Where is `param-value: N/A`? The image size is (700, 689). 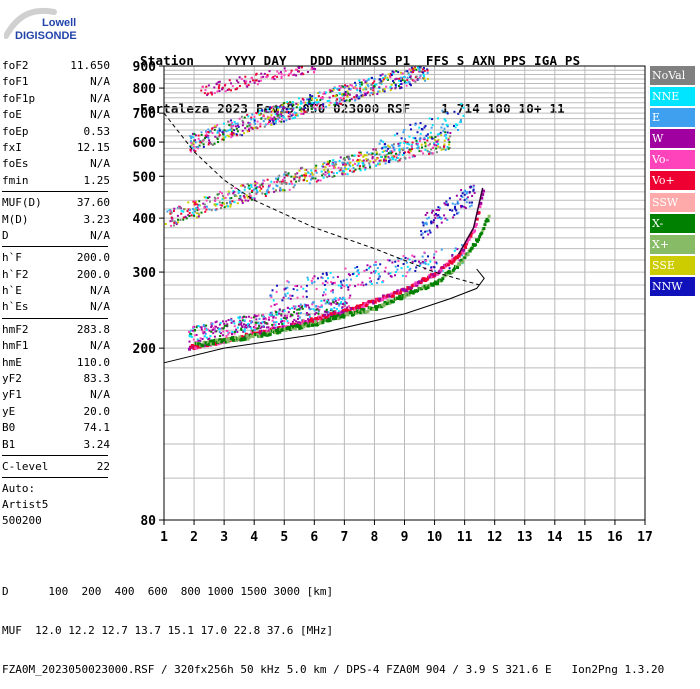 param-value: N/A is located at coordinates (100, 115).